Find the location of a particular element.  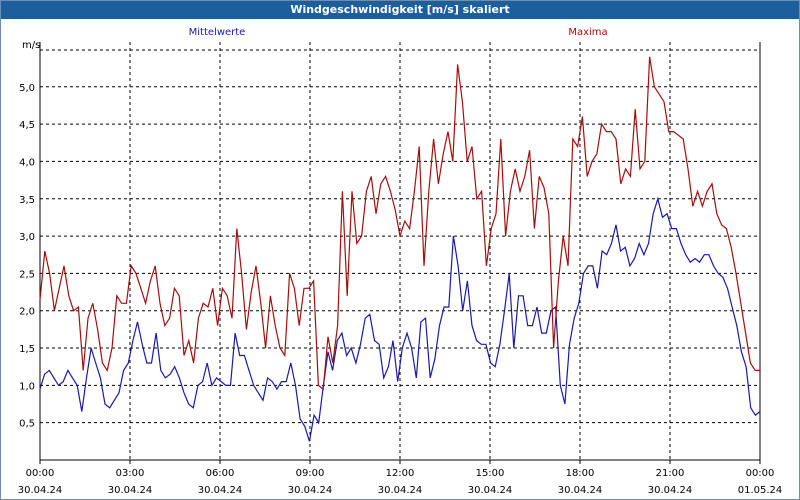

x-tick-time: 03:00 is located at coordinates (130, 473).